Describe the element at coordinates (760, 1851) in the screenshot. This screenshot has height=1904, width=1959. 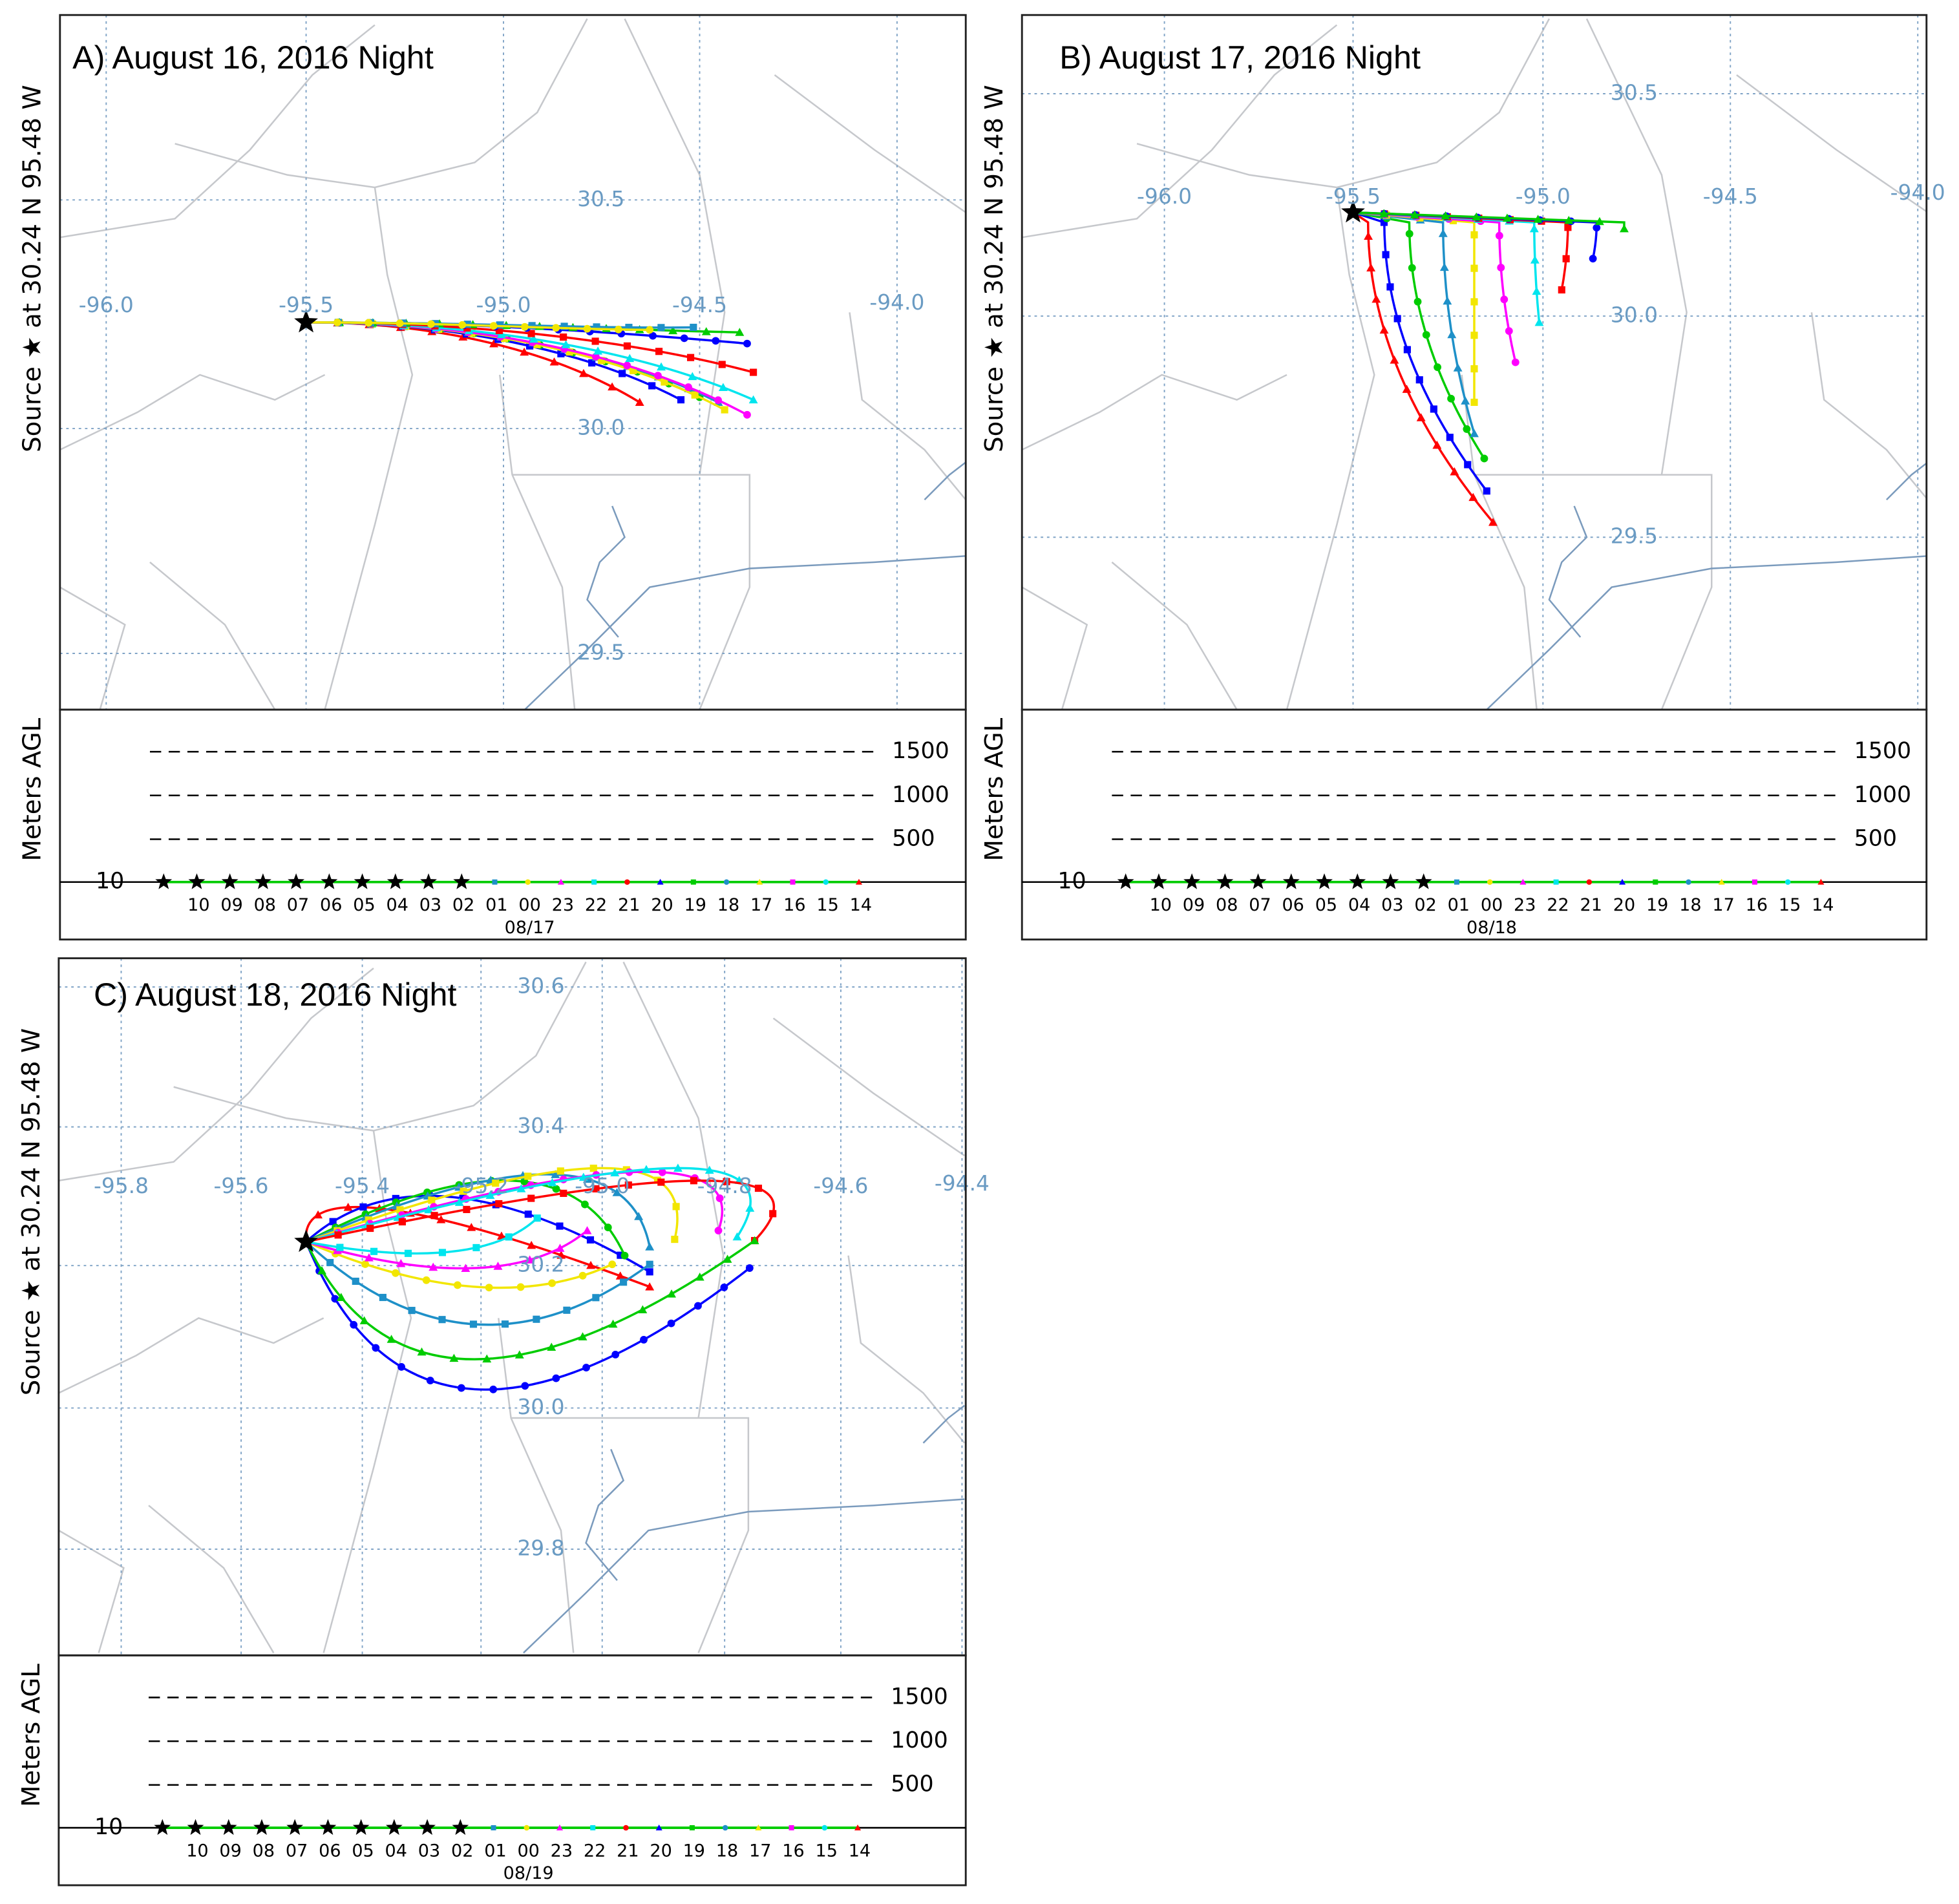
I see `hour-label: 17` at that location.